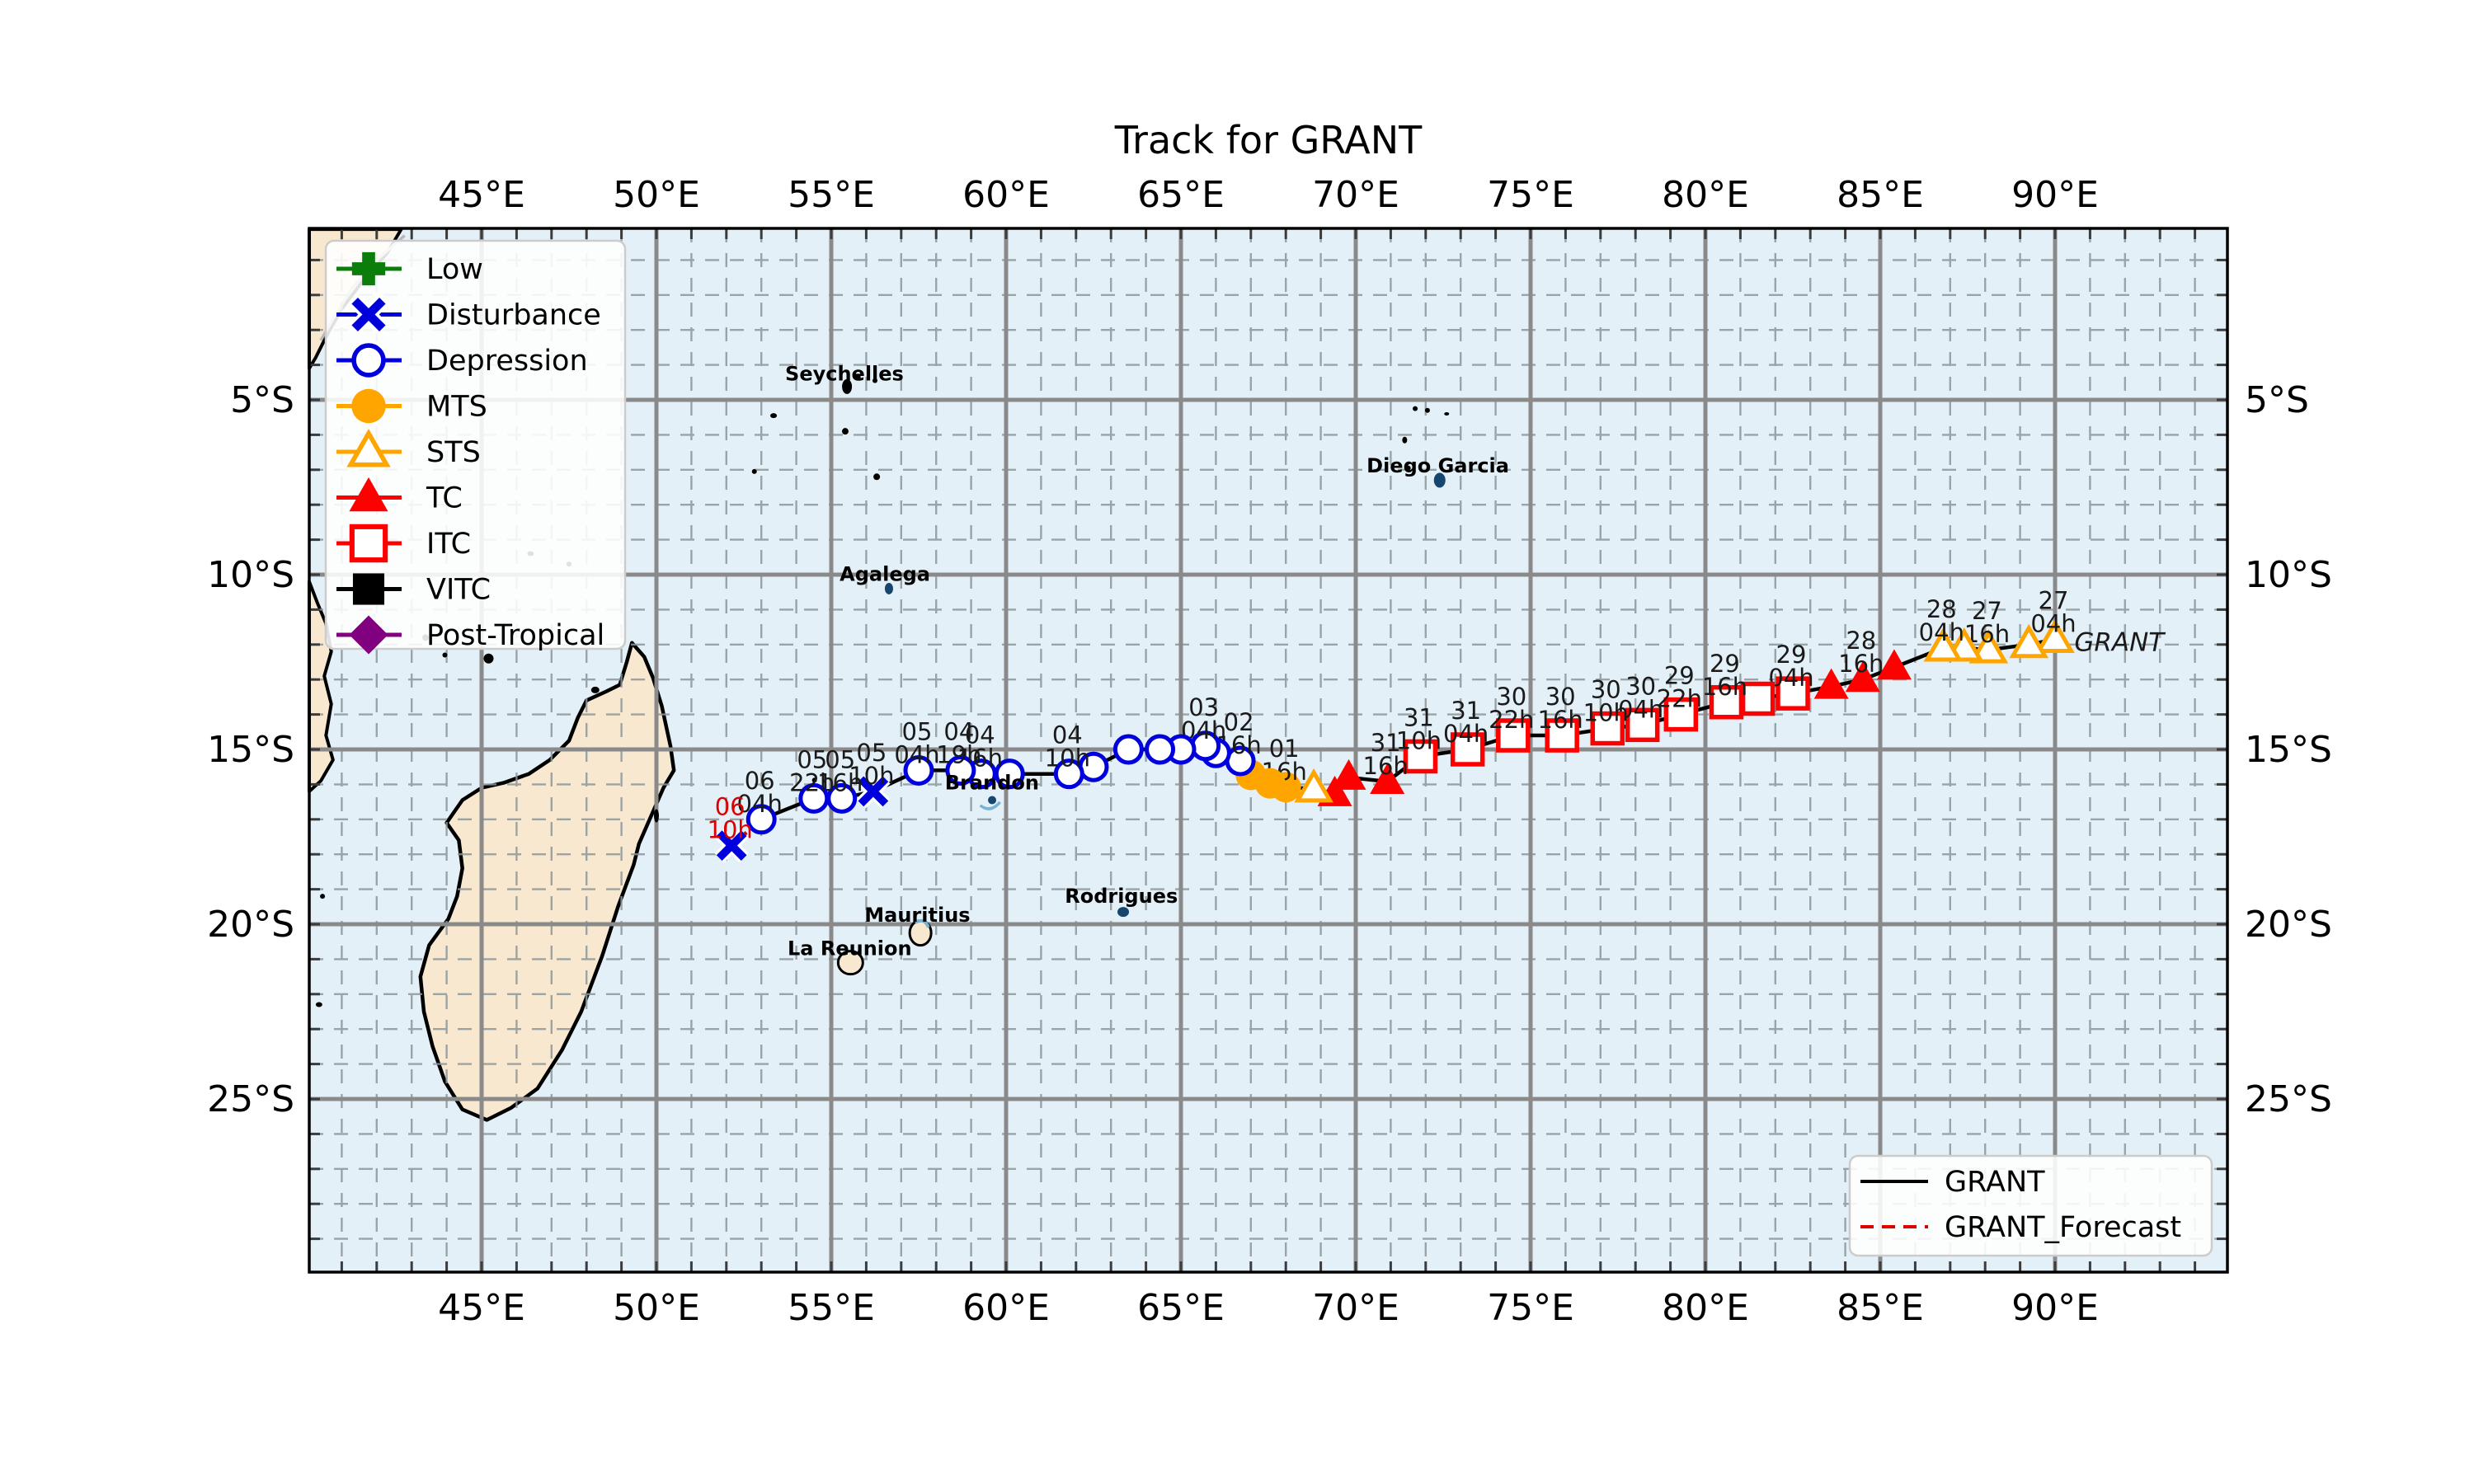  I want to click on point-label: 19h, so click(958, 754).